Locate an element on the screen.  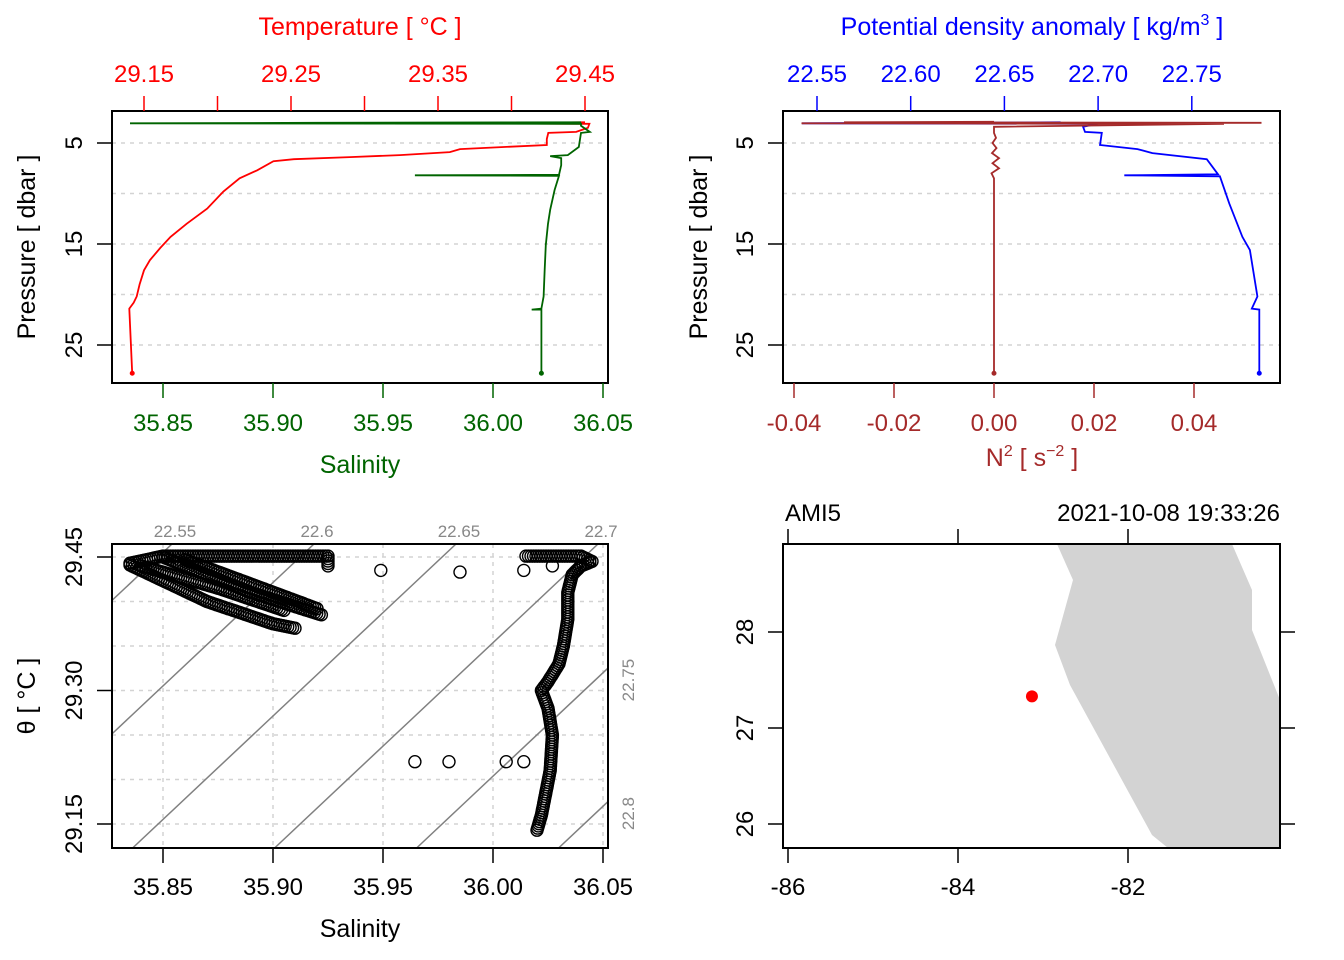
latitude-tick-label: 28 is located at coordinates (745, 632).